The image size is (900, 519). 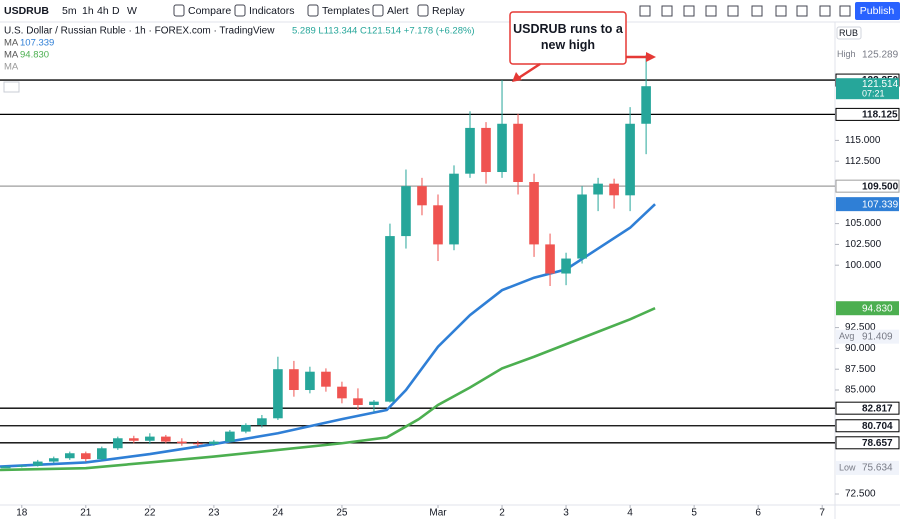 I want to click on ma-badge-label: 107.339, so click(x=880, y=204).